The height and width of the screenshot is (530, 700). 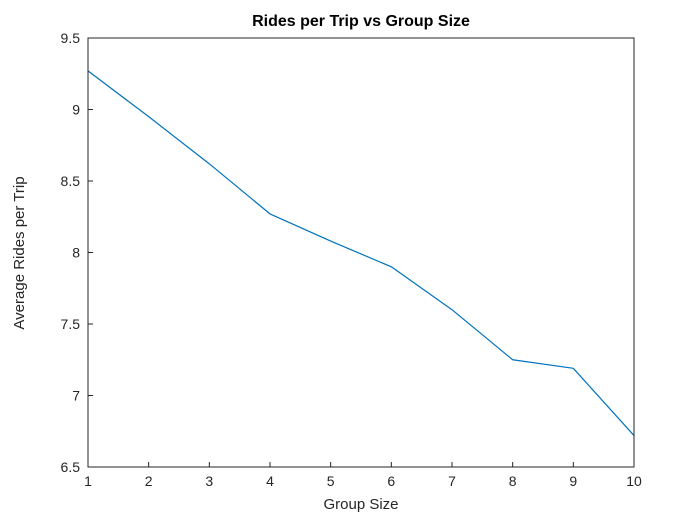 What do you see at coordinates (360, 504) in the screenshot?
I see `x-axis-label: Group Size` at bounding box center [360, 504].